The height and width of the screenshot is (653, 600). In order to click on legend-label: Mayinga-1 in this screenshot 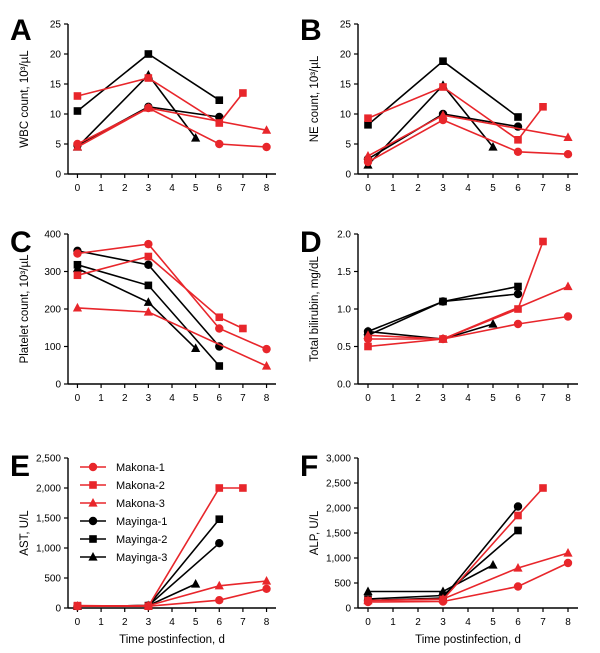, I will do `click(141, 522)`.